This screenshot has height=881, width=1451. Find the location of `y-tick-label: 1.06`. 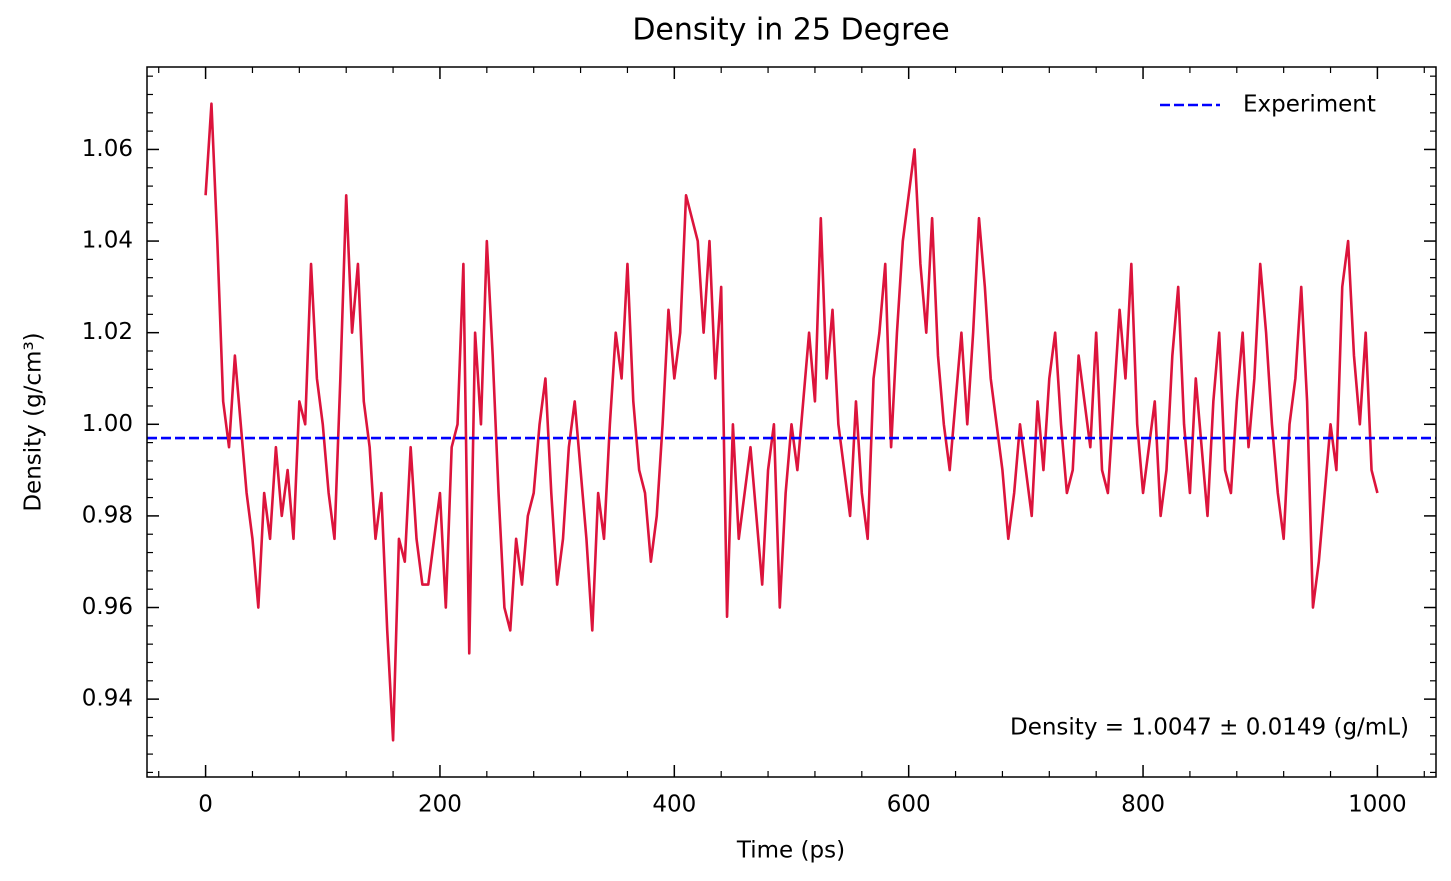

y-tick-label: 1.06 is located at coordinates (107, 149).